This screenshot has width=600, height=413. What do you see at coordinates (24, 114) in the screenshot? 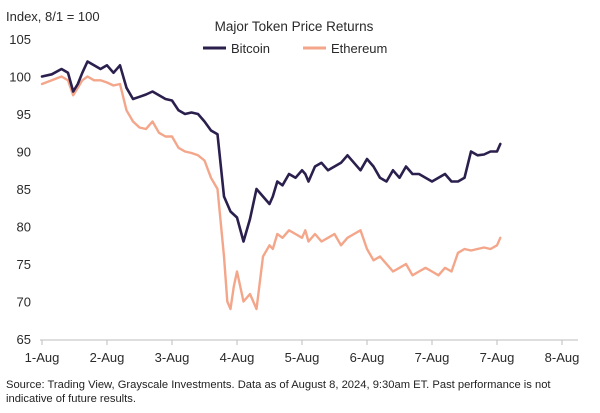
I see `y-tick-label: 95` at bounding box center [24, 114].